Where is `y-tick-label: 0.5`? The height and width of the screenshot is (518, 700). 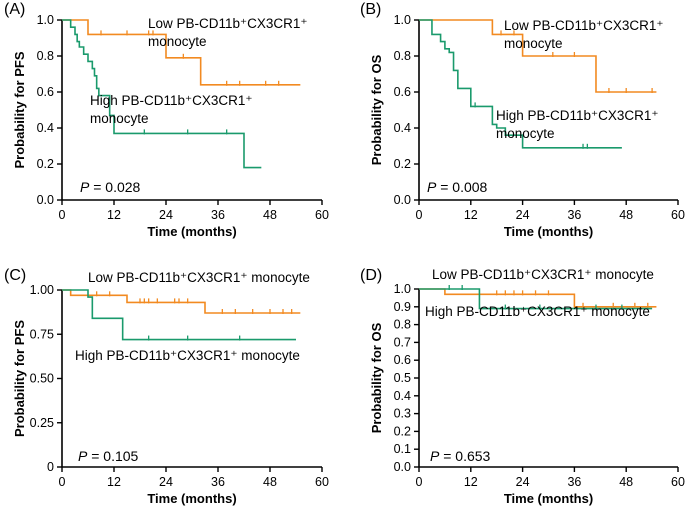
y-tick-label: 0.5 is located at coordinates (402, 378).